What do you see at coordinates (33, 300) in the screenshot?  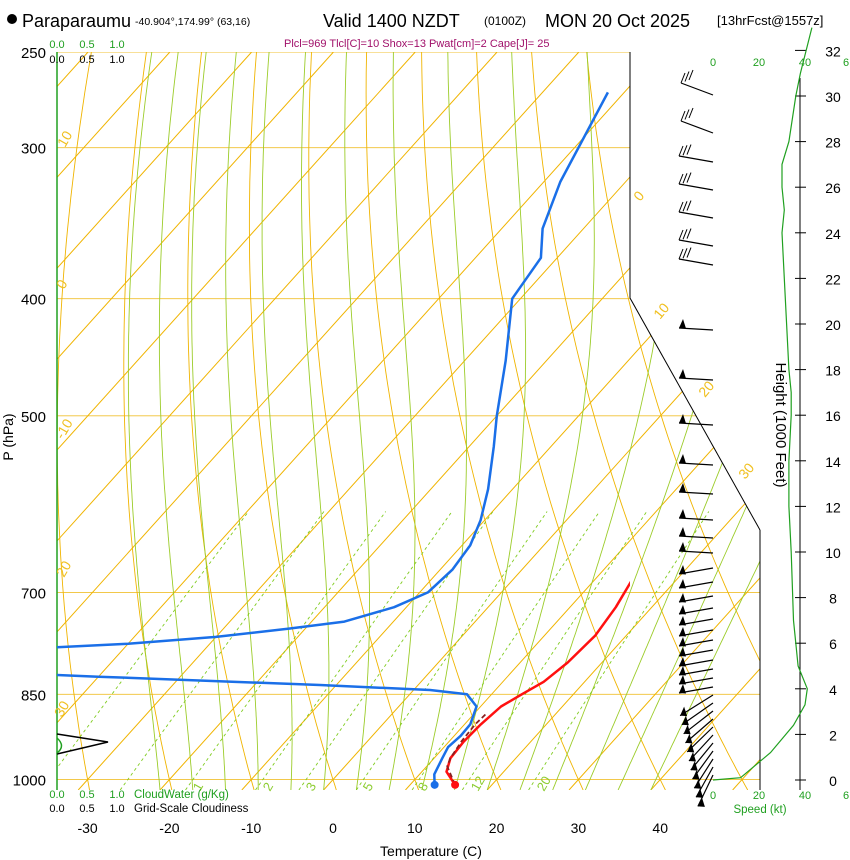 I see `y-tick-label: 400` at bounding box center [33, 300].